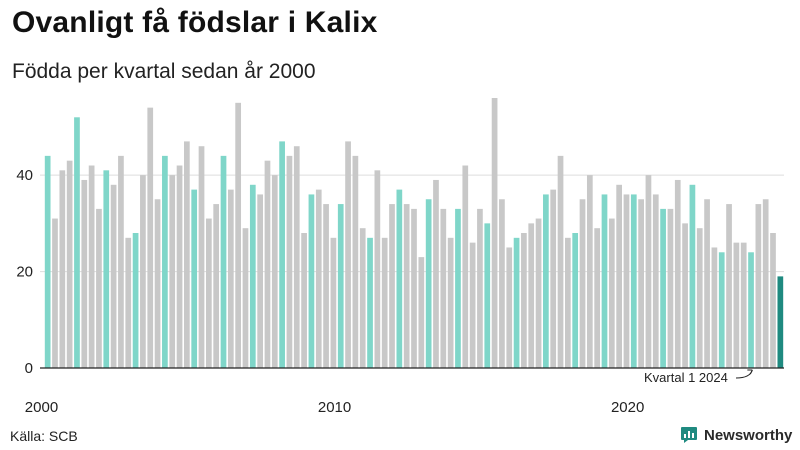 This screenshot has height=450, width=800. Describe the element at coordinates (421, 312) in the screenshot. I see `bar-2012-q4` at that location.